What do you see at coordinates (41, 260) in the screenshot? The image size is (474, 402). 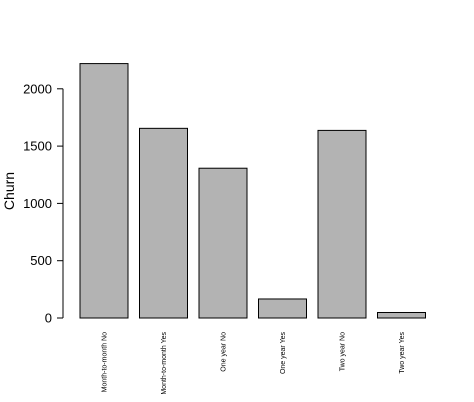 I see `y-tick-label-1: 500` at bounding box center [41, 260].